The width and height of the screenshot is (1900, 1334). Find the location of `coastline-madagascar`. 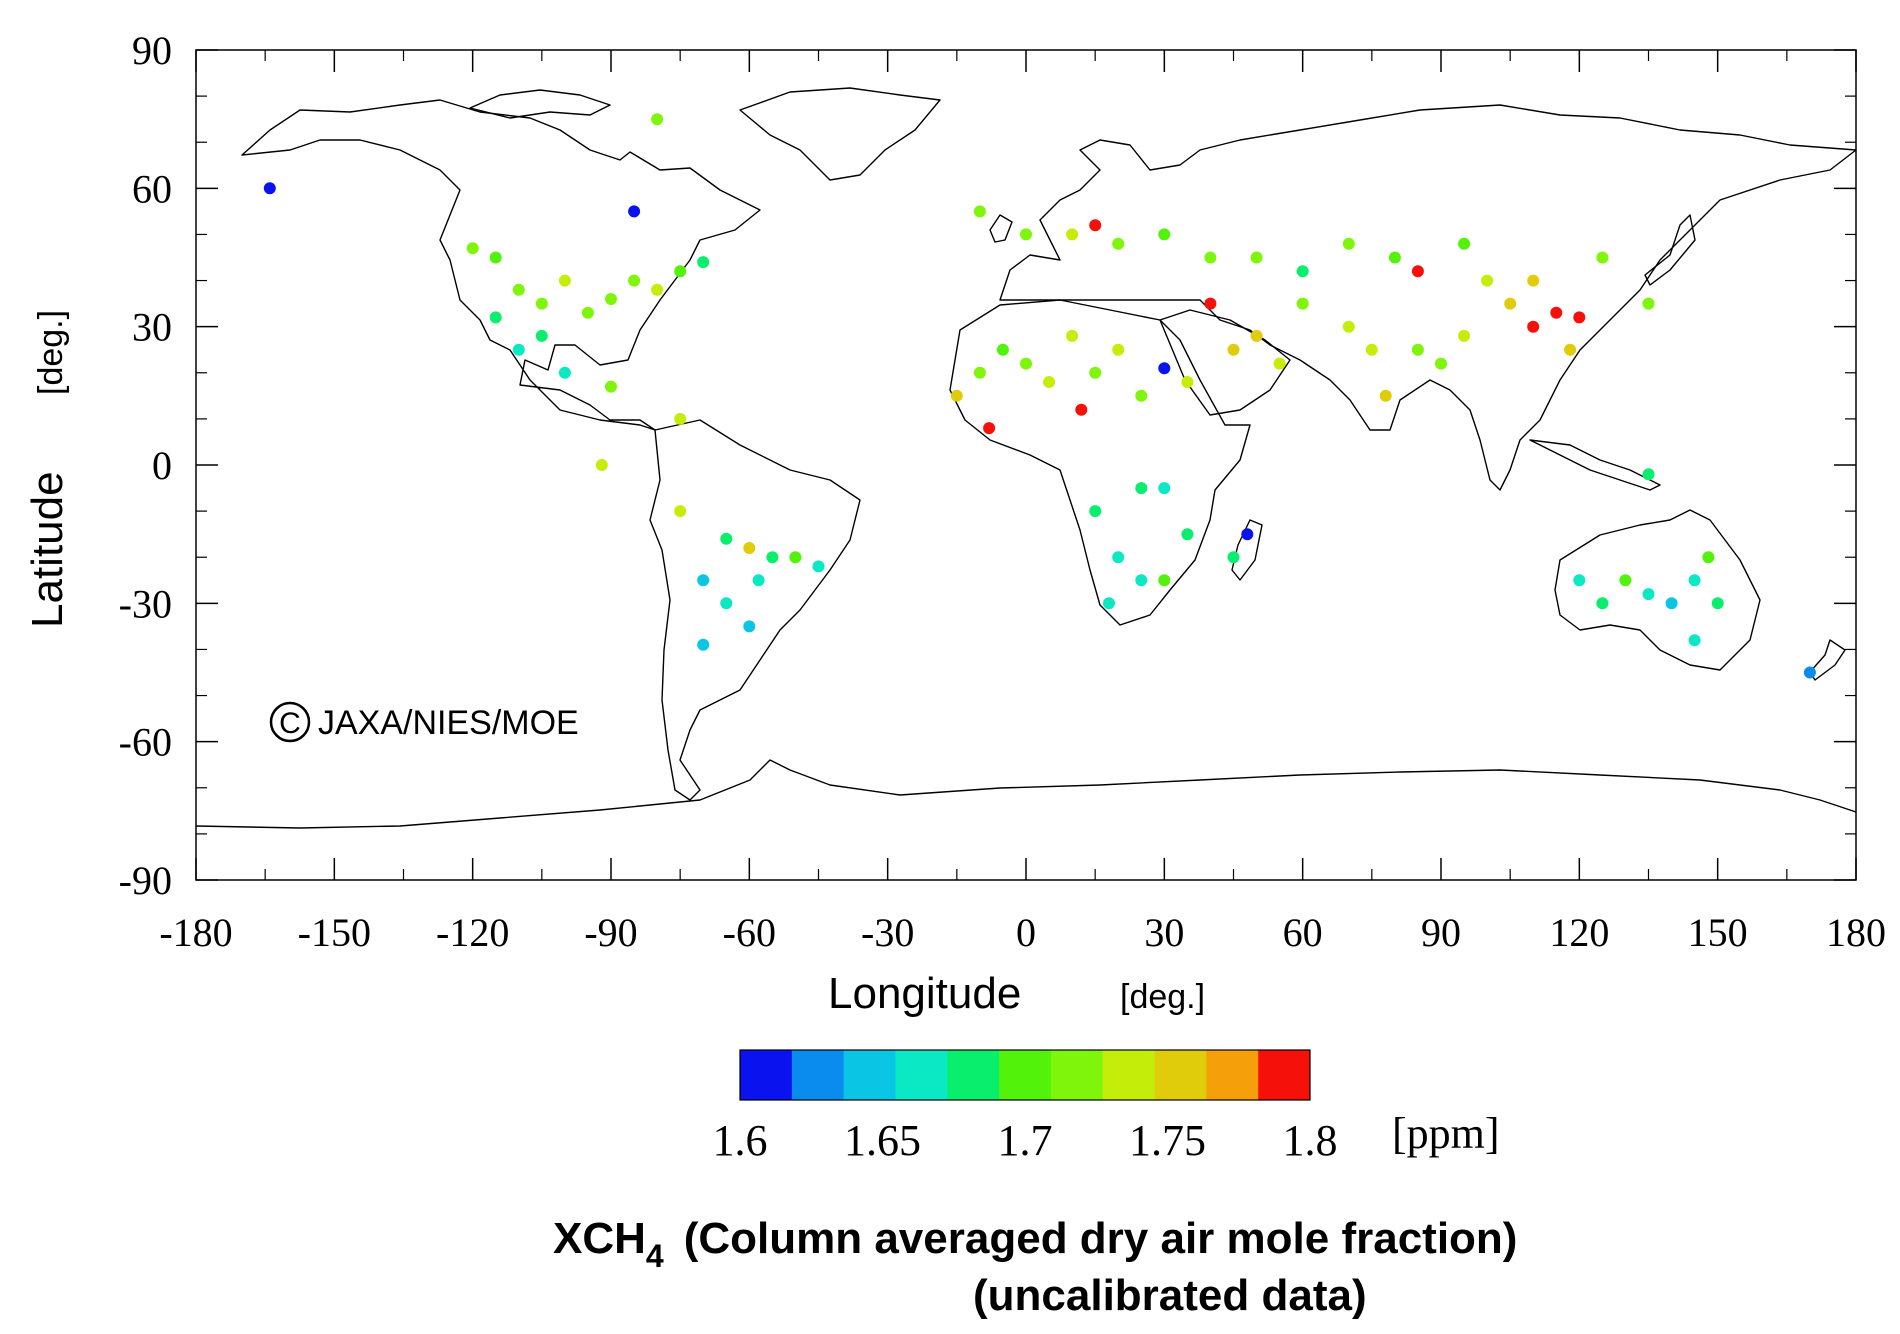

coastline-madagascar is located at coordinates (1247, 550).